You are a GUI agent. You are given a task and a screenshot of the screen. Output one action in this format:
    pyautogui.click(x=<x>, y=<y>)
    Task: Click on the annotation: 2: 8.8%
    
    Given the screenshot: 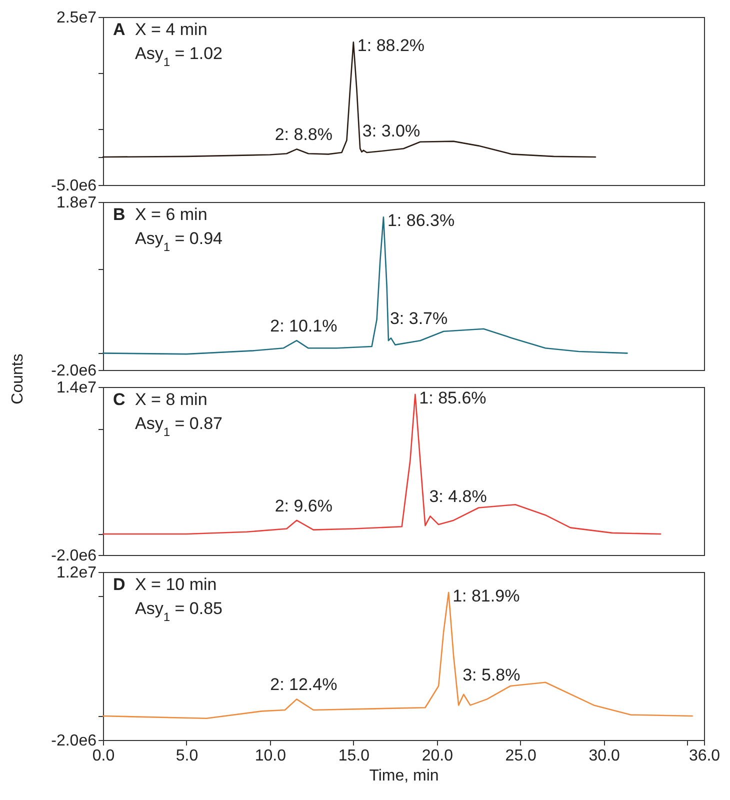 What is the action you would take?
    pyautogui.click(x=303, y=134)
    